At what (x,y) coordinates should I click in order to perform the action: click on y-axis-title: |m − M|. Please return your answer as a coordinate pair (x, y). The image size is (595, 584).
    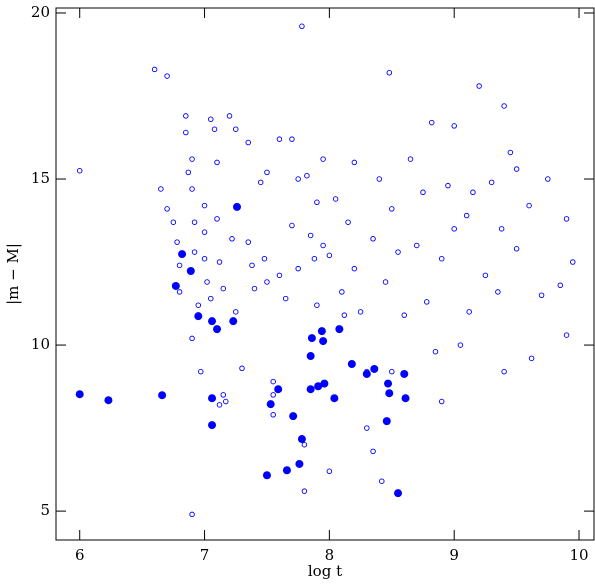
    Looking at the image, I should click on (13, 274).